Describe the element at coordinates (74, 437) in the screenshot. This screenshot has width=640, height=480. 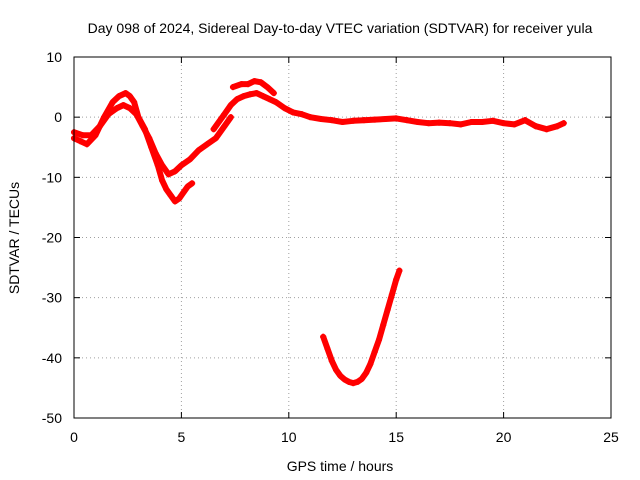
I see `x-tick-label: 0` at that location.